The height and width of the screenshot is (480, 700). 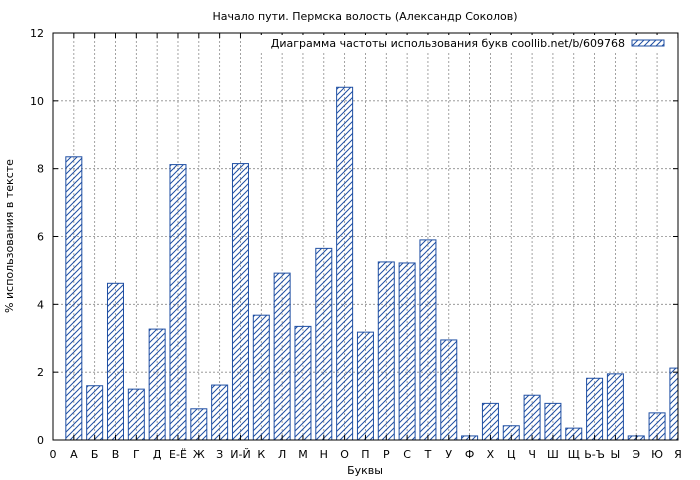 I want to click on x-tick-label: Л, so click(x=282, y=454).